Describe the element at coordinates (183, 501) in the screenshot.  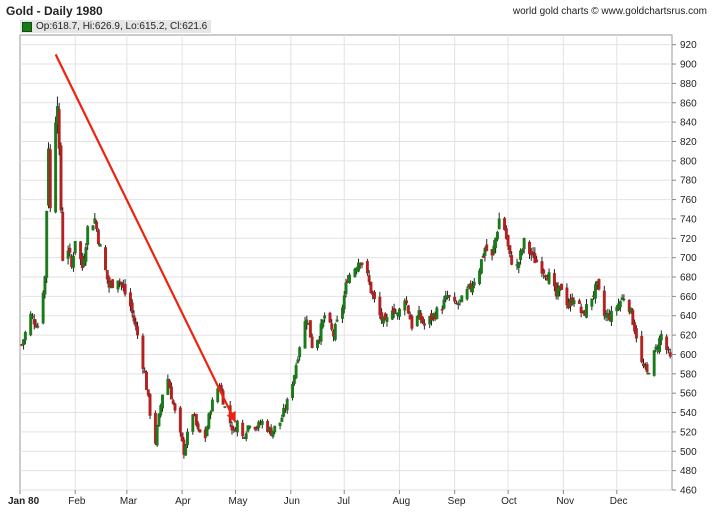
I see `x-tick-label: Apr` at that location.